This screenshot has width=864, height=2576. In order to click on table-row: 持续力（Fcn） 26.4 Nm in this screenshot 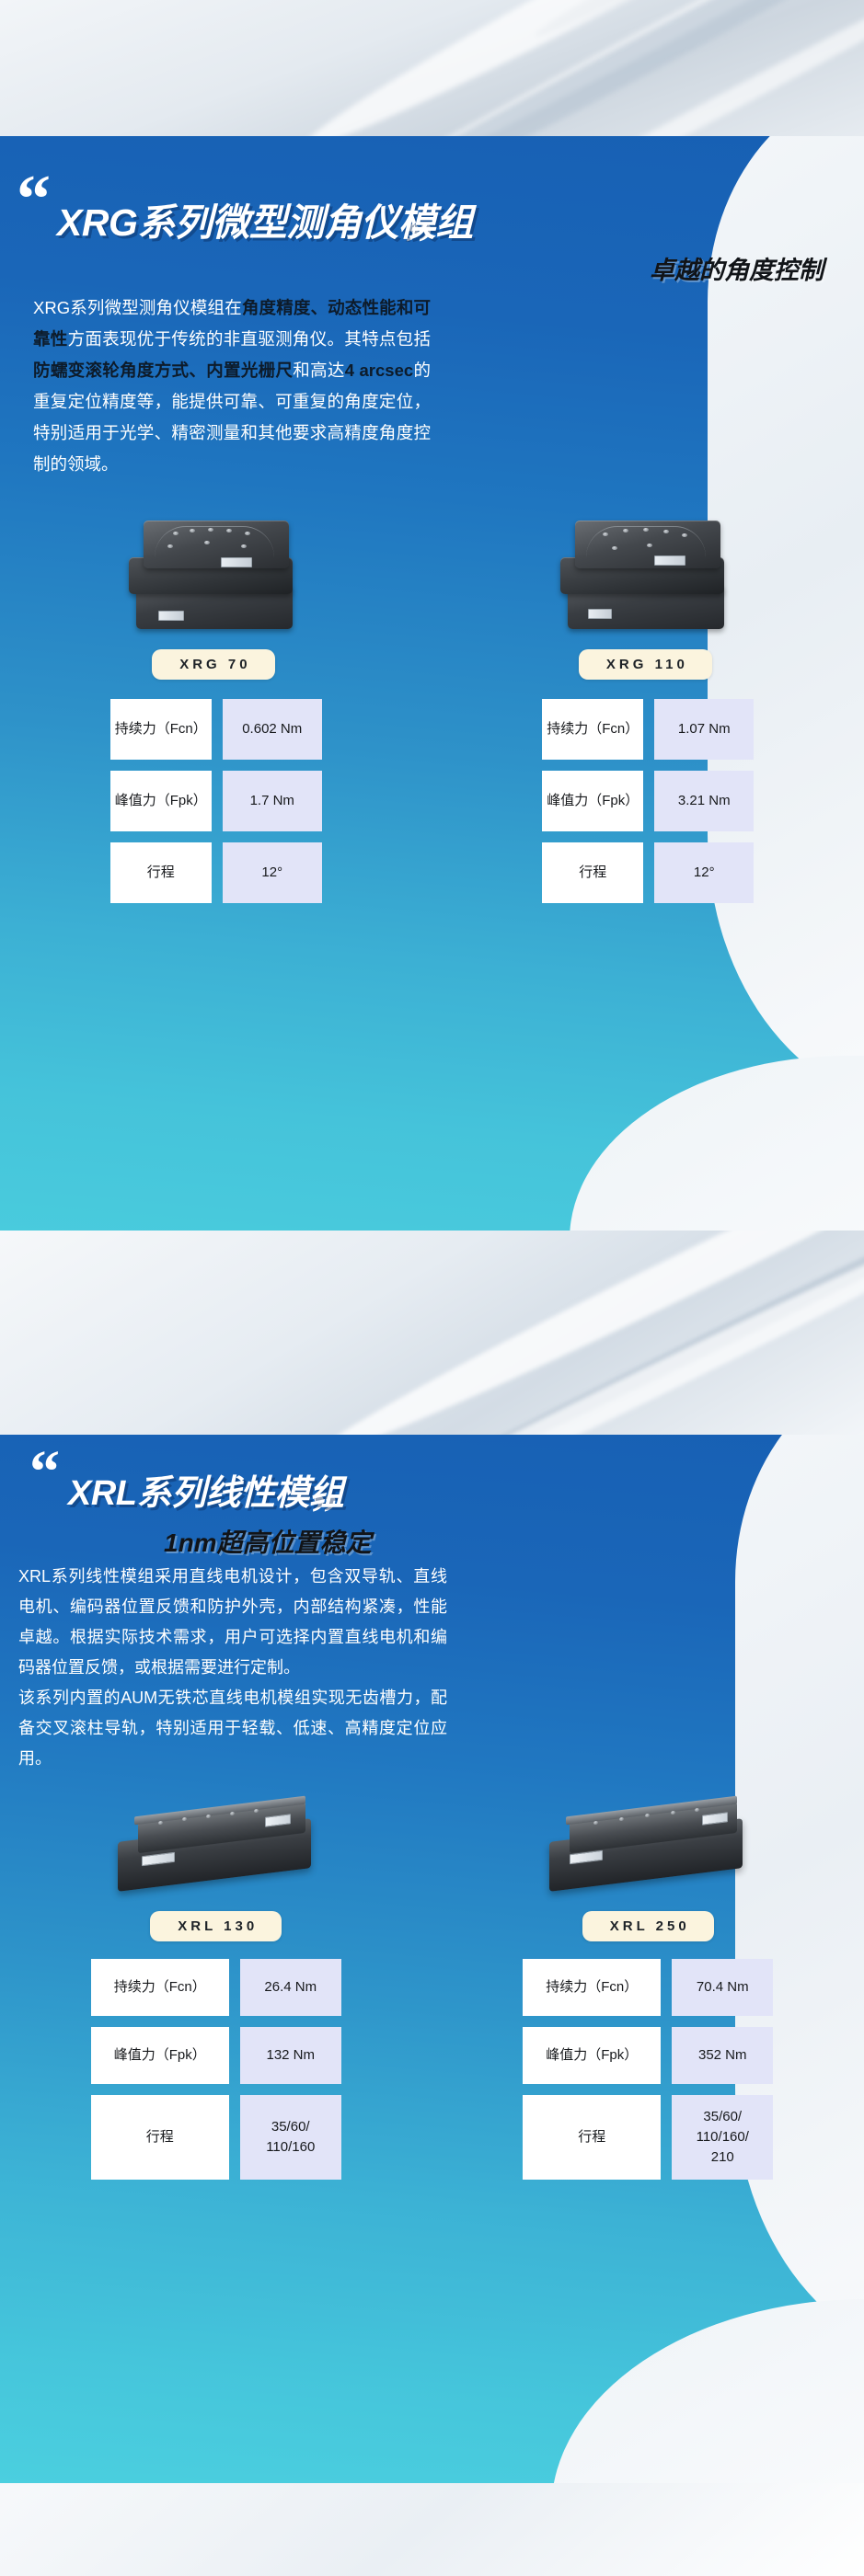, I will do `click(215, 1987)`.